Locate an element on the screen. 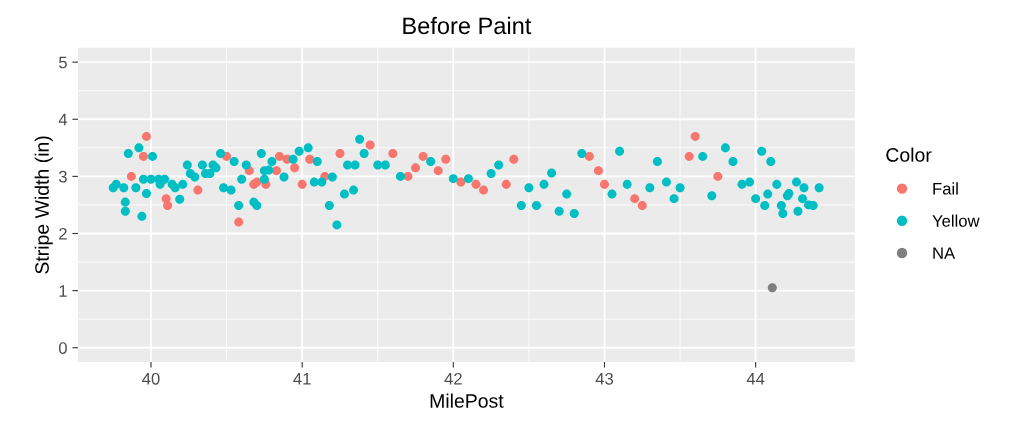  legend-label: Yellow is located at coordinates (956, 220).